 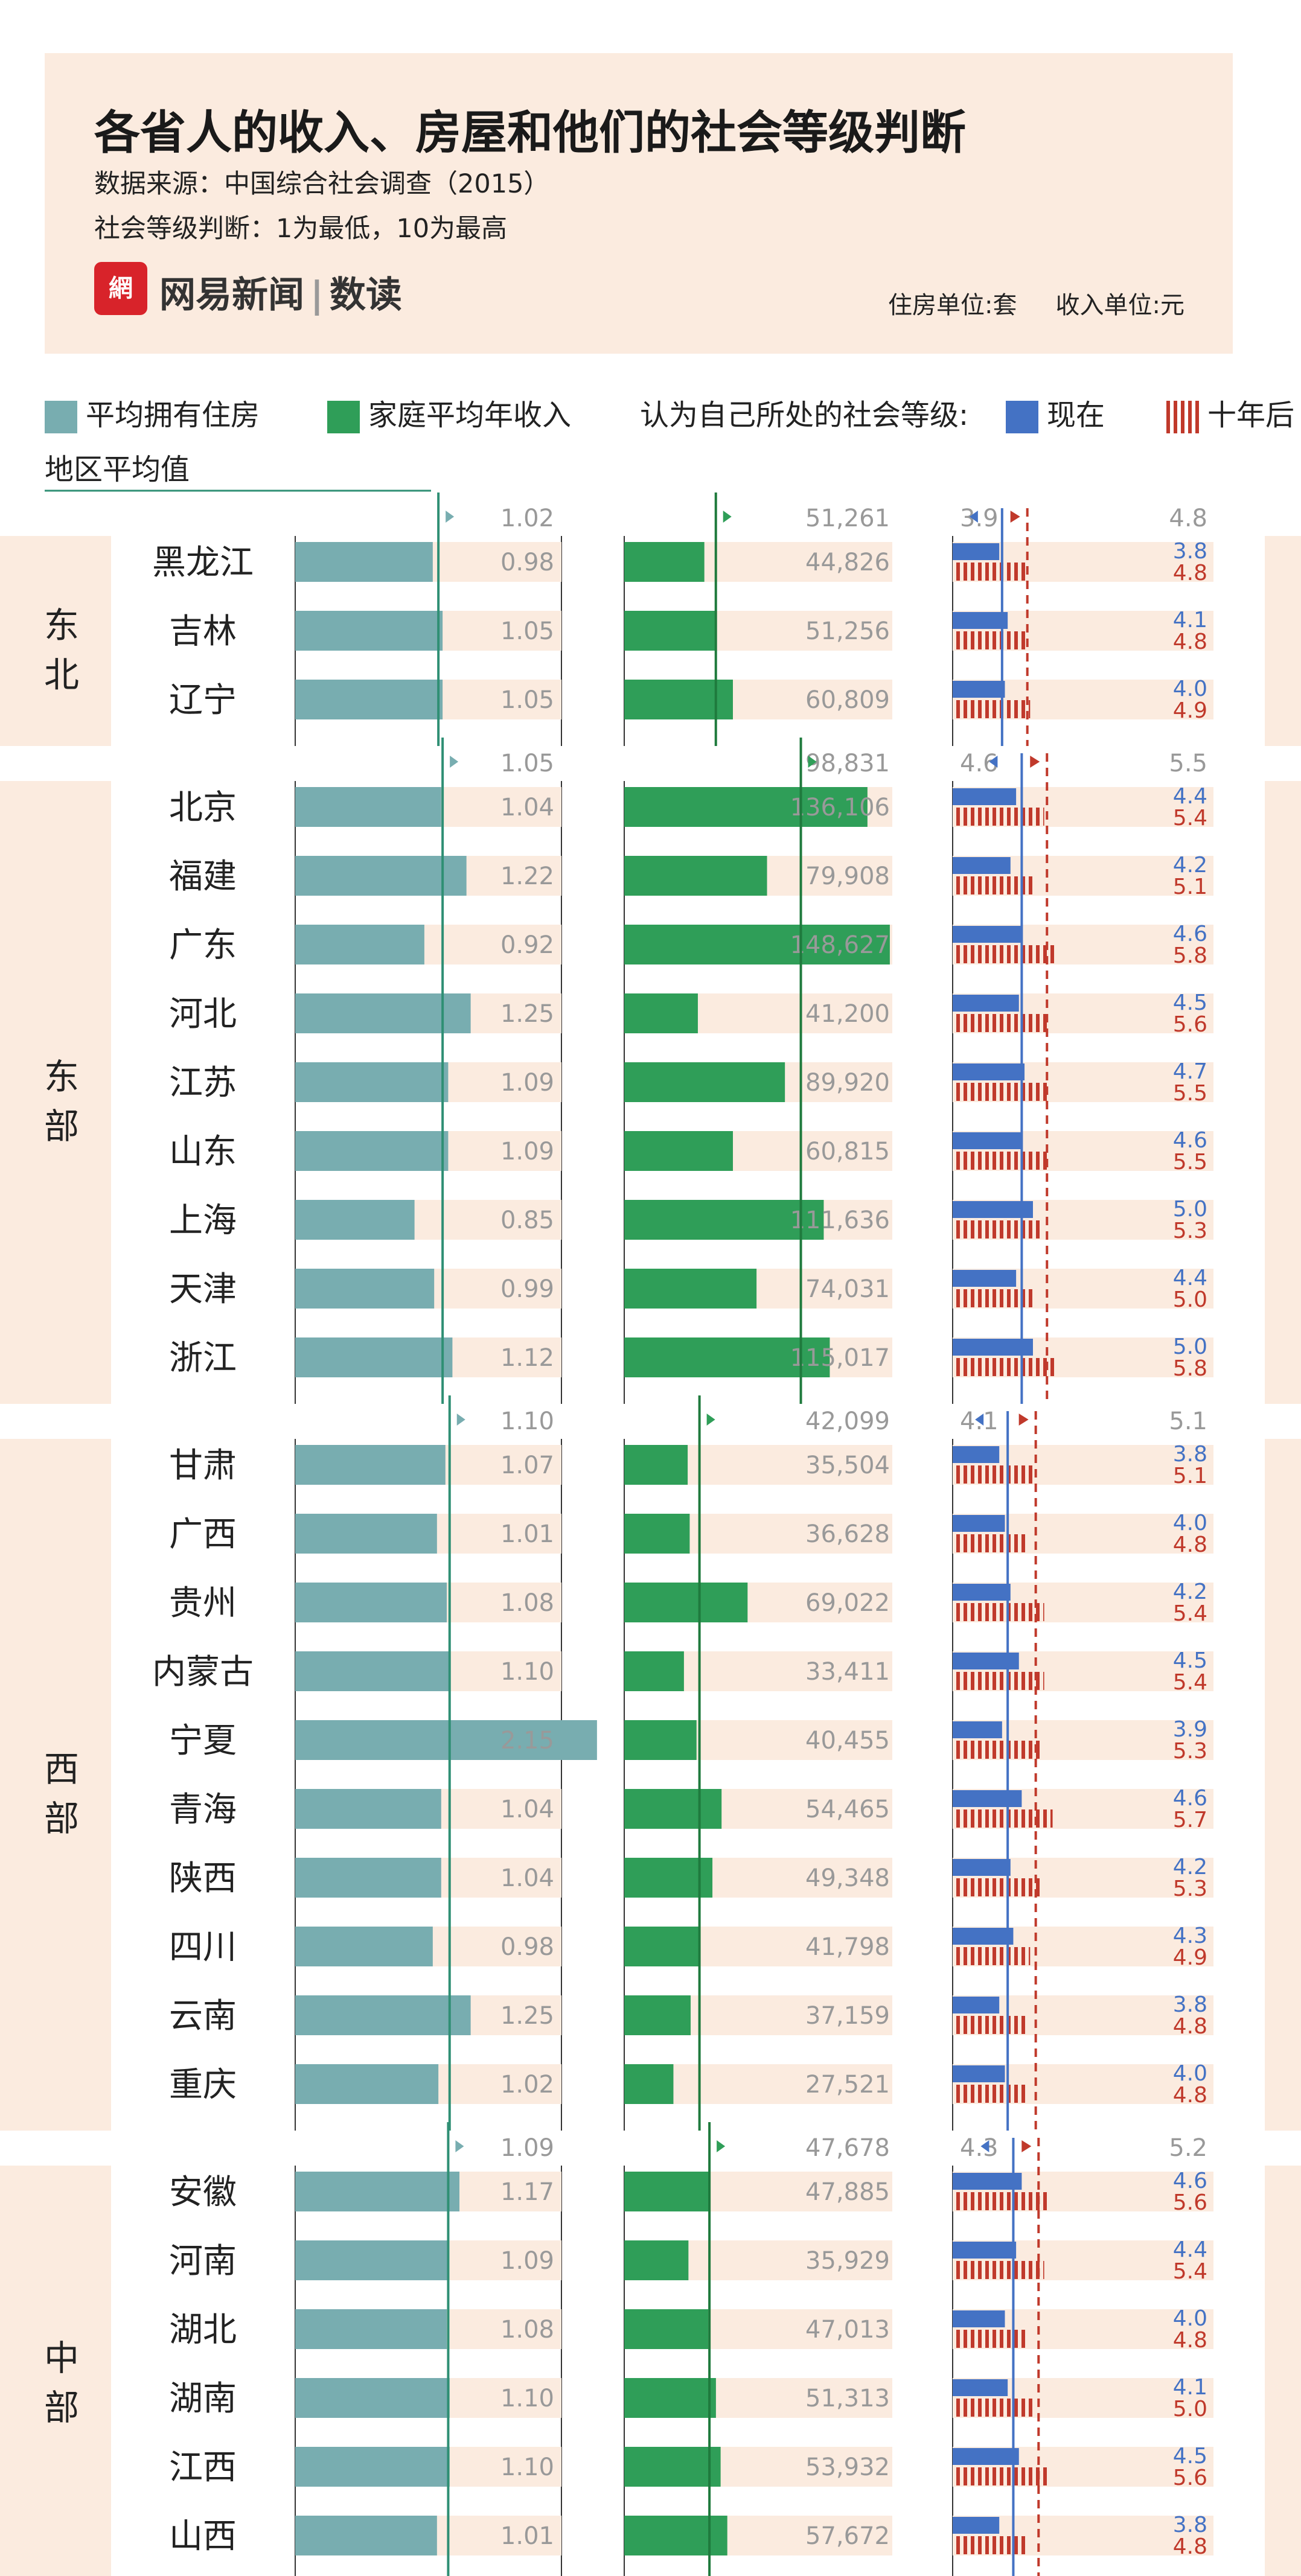 What do you see at coordinates (203, 2467) in the screenshot?
I see `province-name: 江西` at bounding box center [203, 2467].